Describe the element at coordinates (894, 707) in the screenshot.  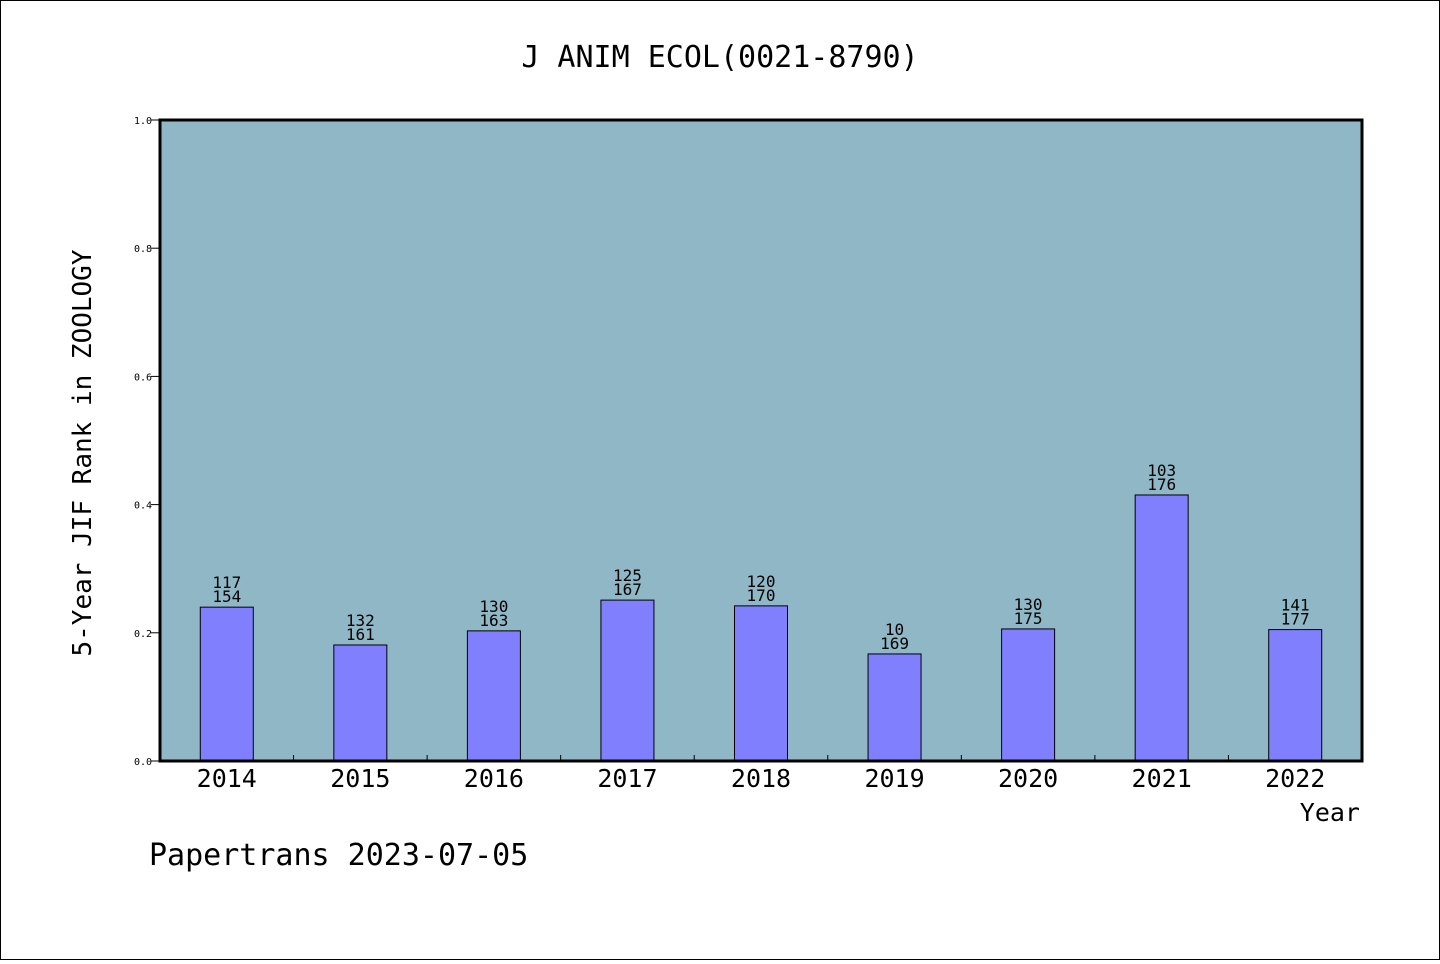
I see `bar-2019` at that location.